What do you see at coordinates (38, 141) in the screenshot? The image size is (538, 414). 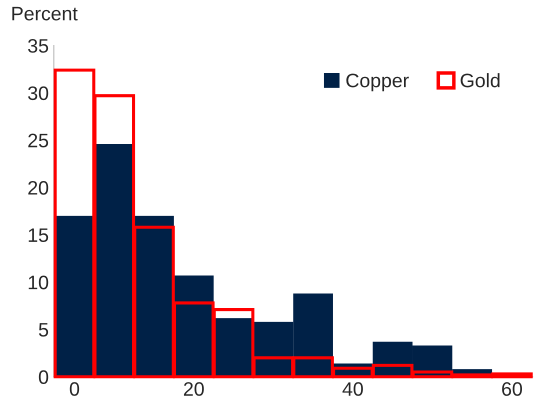 I see `y-tick-label: 25` at bounding box center [38, 141].